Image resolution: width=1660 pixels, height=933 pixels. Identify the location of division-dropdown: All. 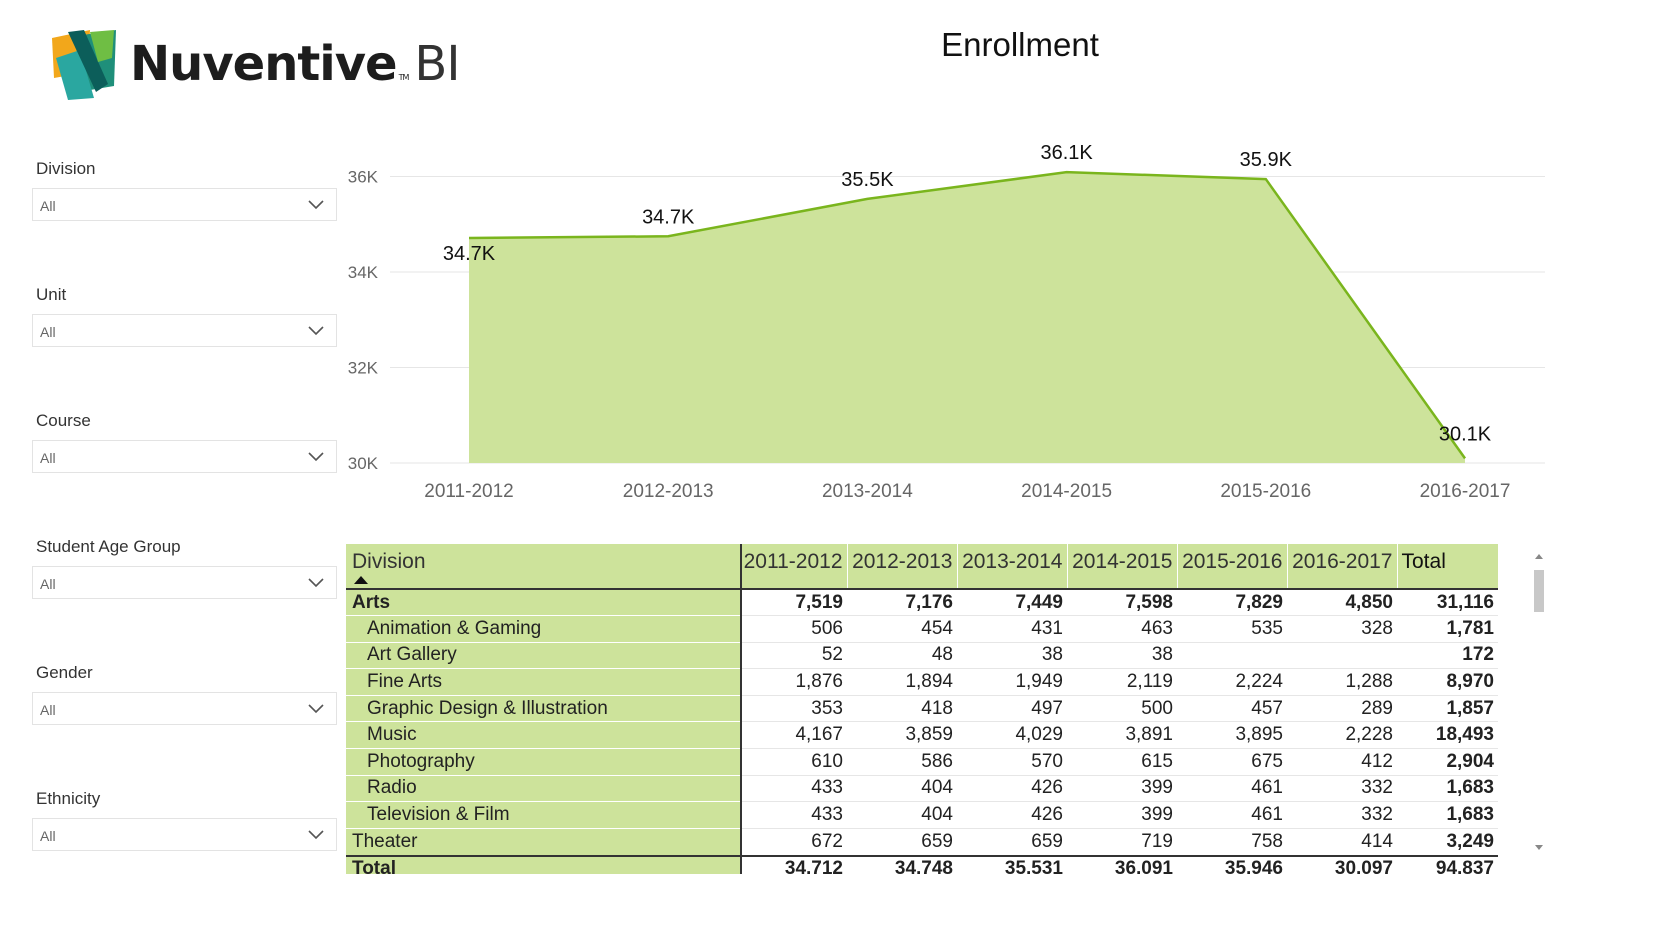
(184, 204).